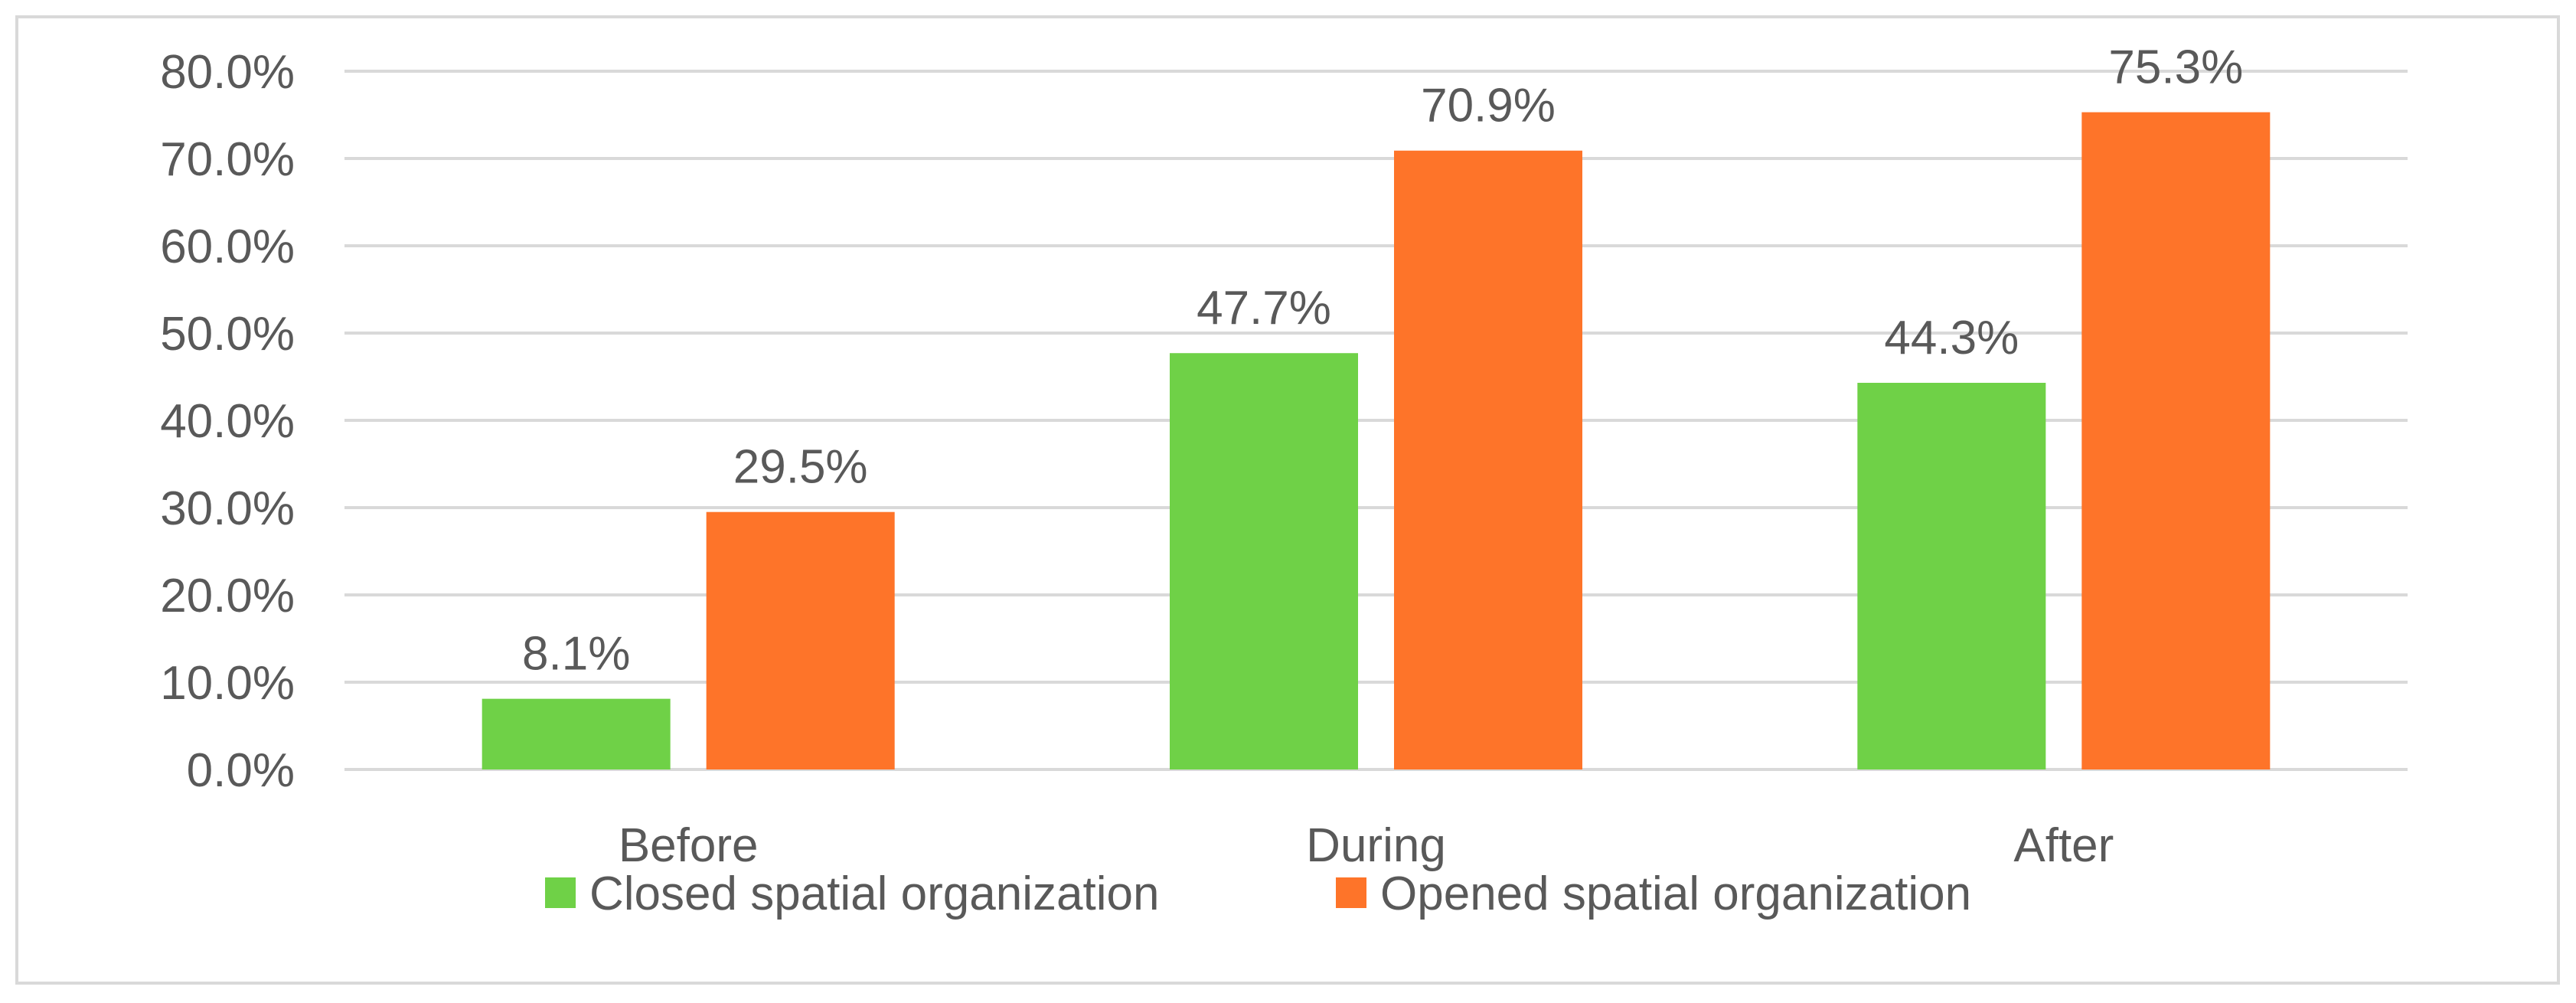 The image size is (2576, 1003). What do you see at coordinates (576, 654) in the screenshot?
I see `data-label: 8.1%` at bounding box center [576, 654].